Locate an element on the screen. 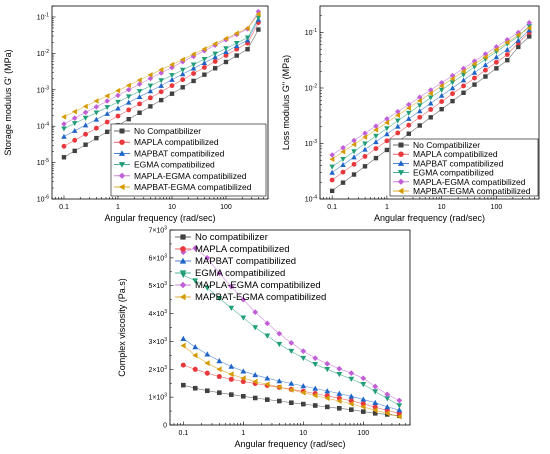 The width and height of the screenshot is (550, 454). y-tick-label: 3×10³ is located at coordinates (157, 341).